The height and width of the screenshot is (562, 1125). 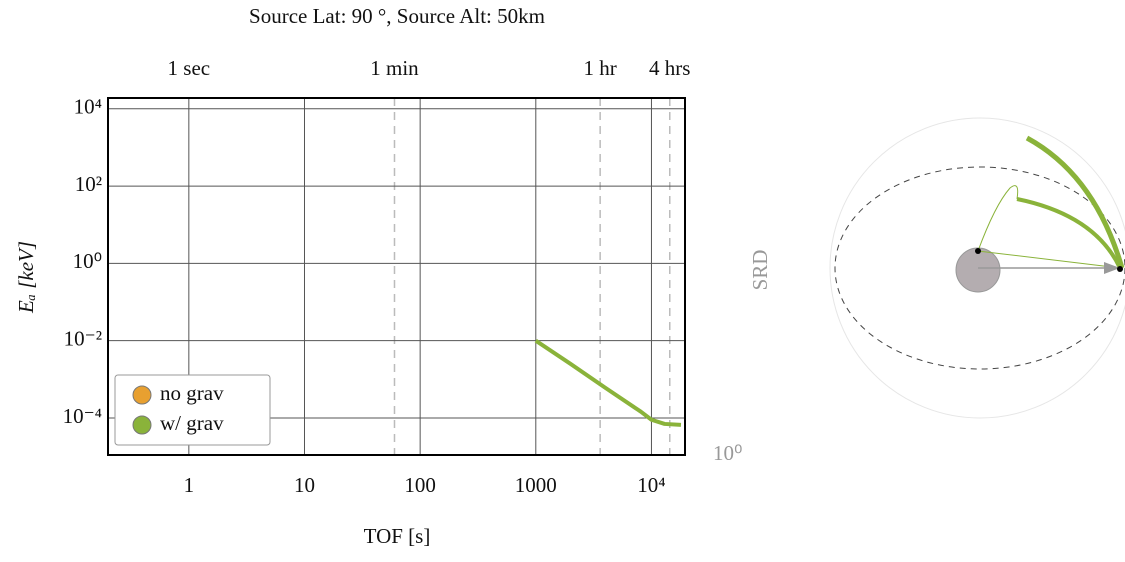 What do you see at coordinates (189, 68) in the screenshot?
I see `x2-tick-label: 1 sec` at bounding box center [189, 68].